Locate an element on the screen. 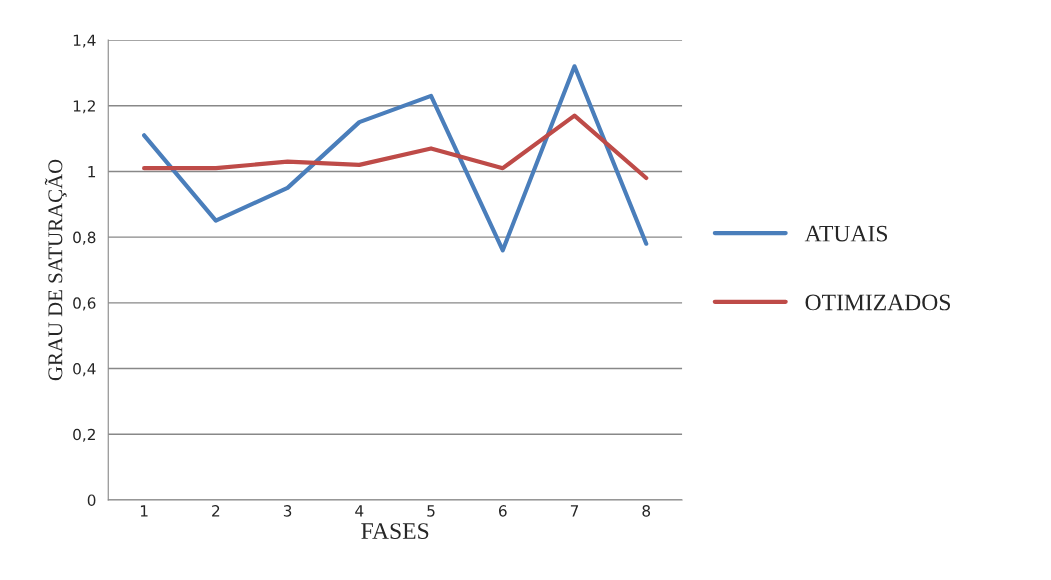 This screenshot has width=1051, height=580. x-tick-label: 3 is located at coordinates (287, 511).